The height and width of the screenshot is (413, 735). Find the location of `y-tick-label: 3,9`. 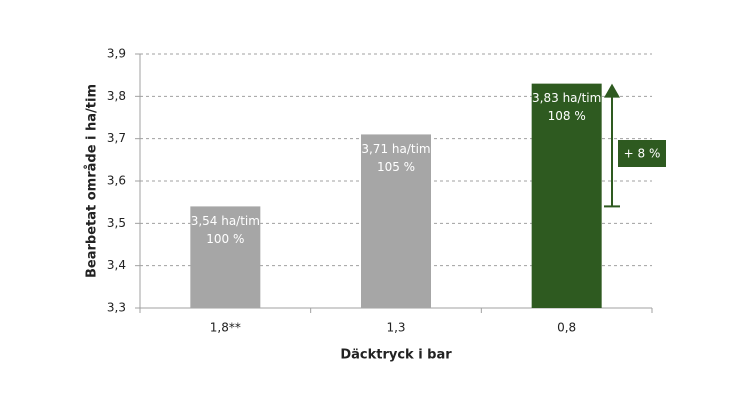

y-tick-label: 3,9 is located at coordinates (116, 54).